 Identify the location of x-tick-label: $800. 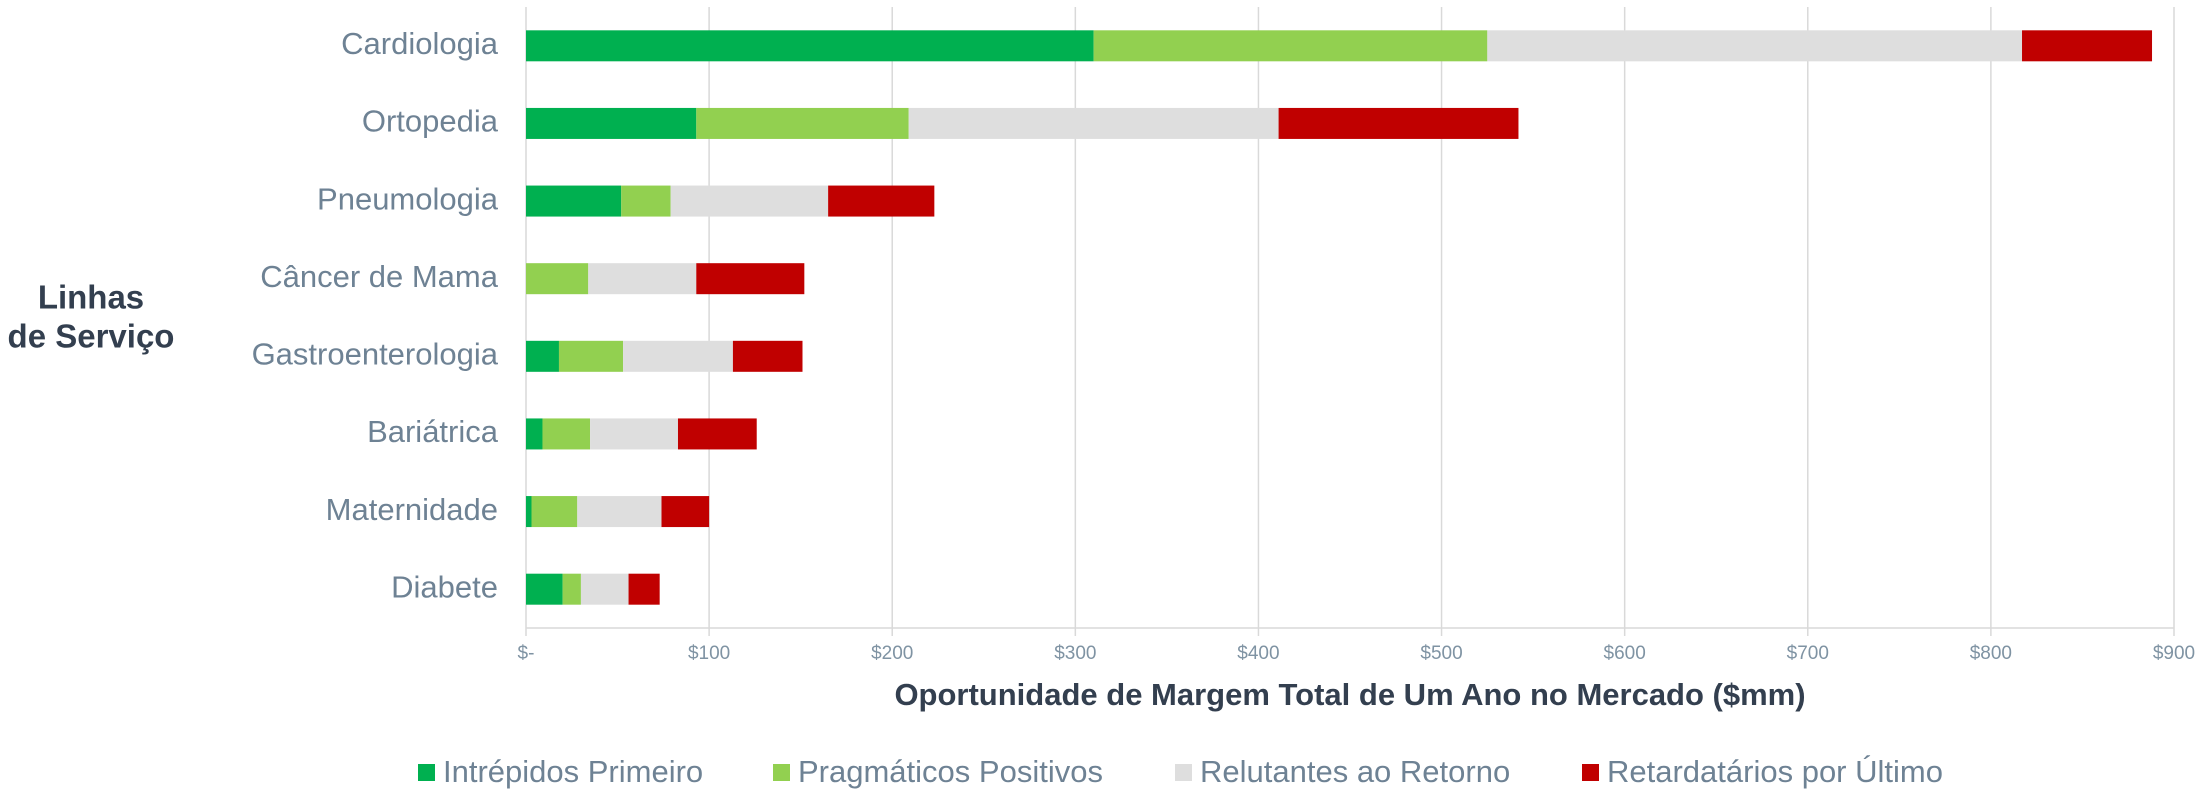
(1991, 653).